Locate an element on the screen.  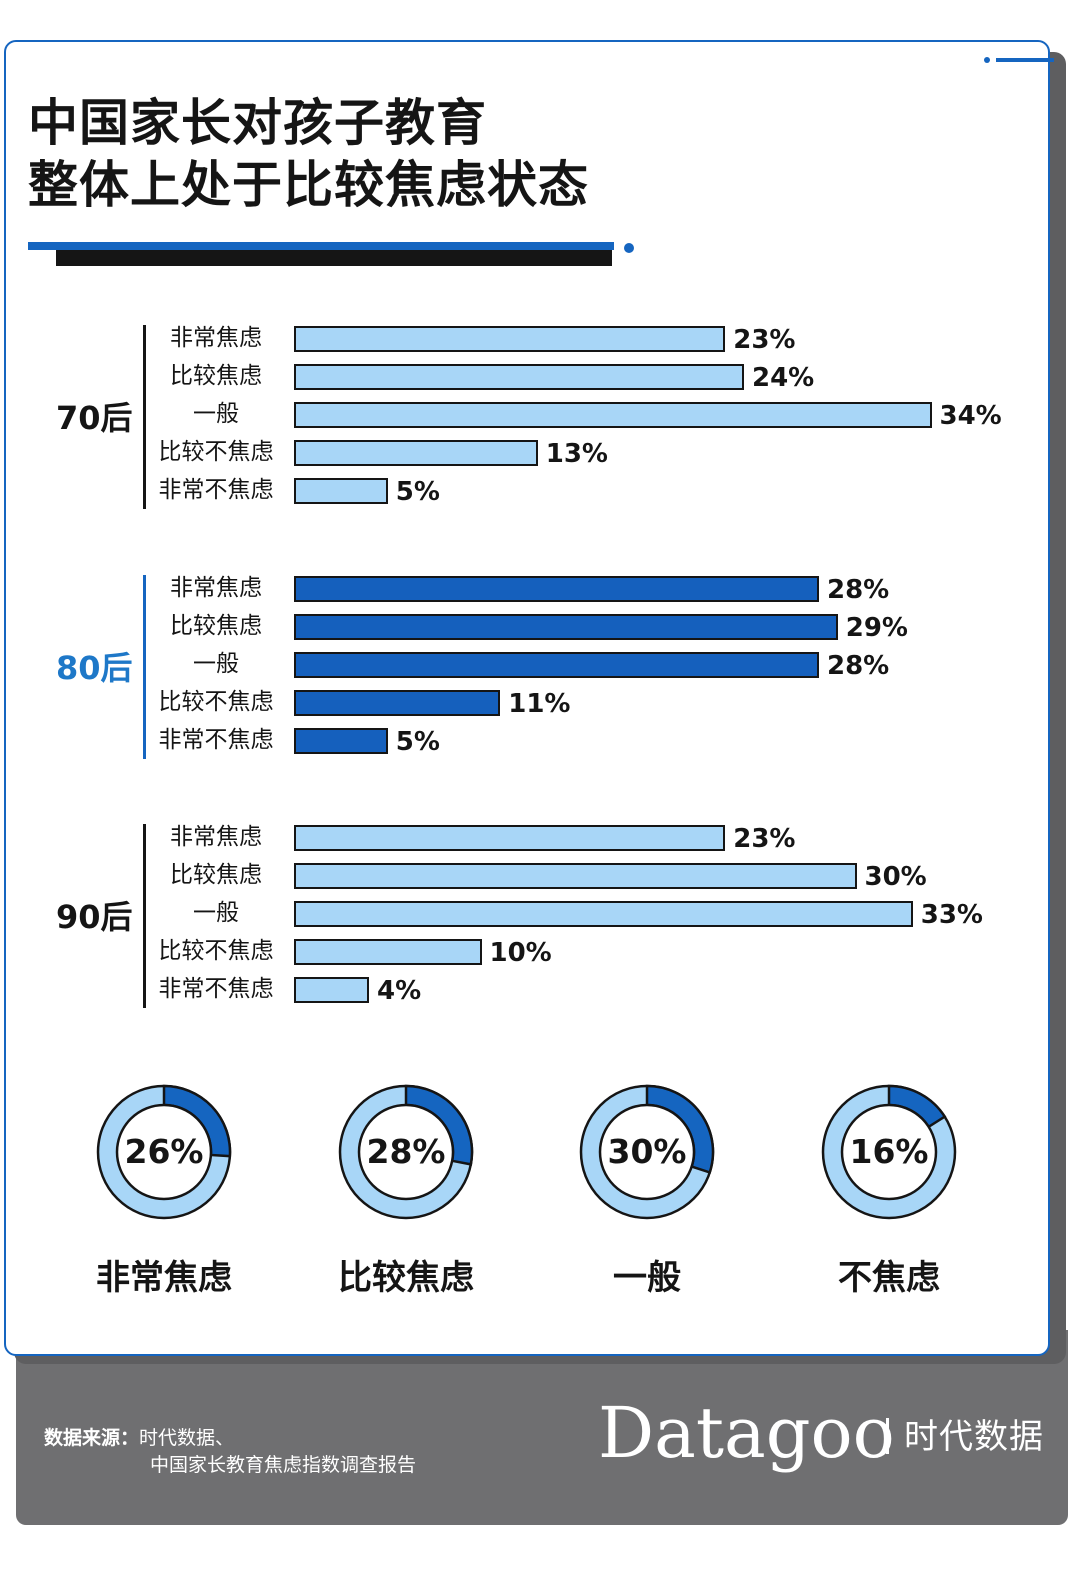
donut-value-label: 28% is located at coordinates (406, 1151).